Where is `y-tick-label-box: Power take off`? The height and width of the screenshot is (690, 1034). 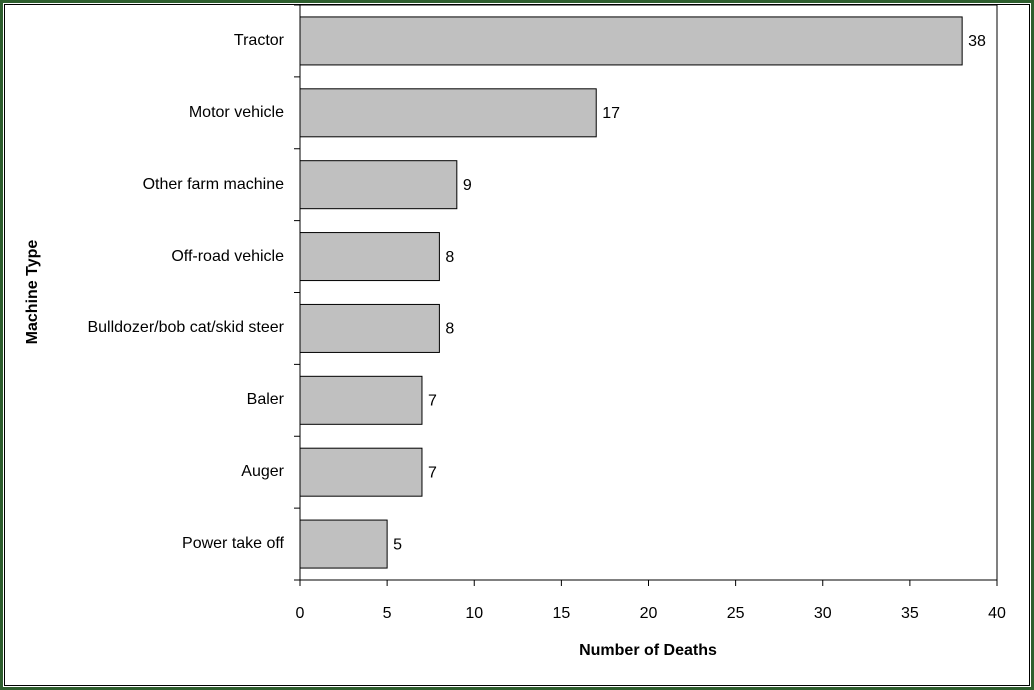
y-tick-label-box: Power take off is located at coordinates (233, 544).